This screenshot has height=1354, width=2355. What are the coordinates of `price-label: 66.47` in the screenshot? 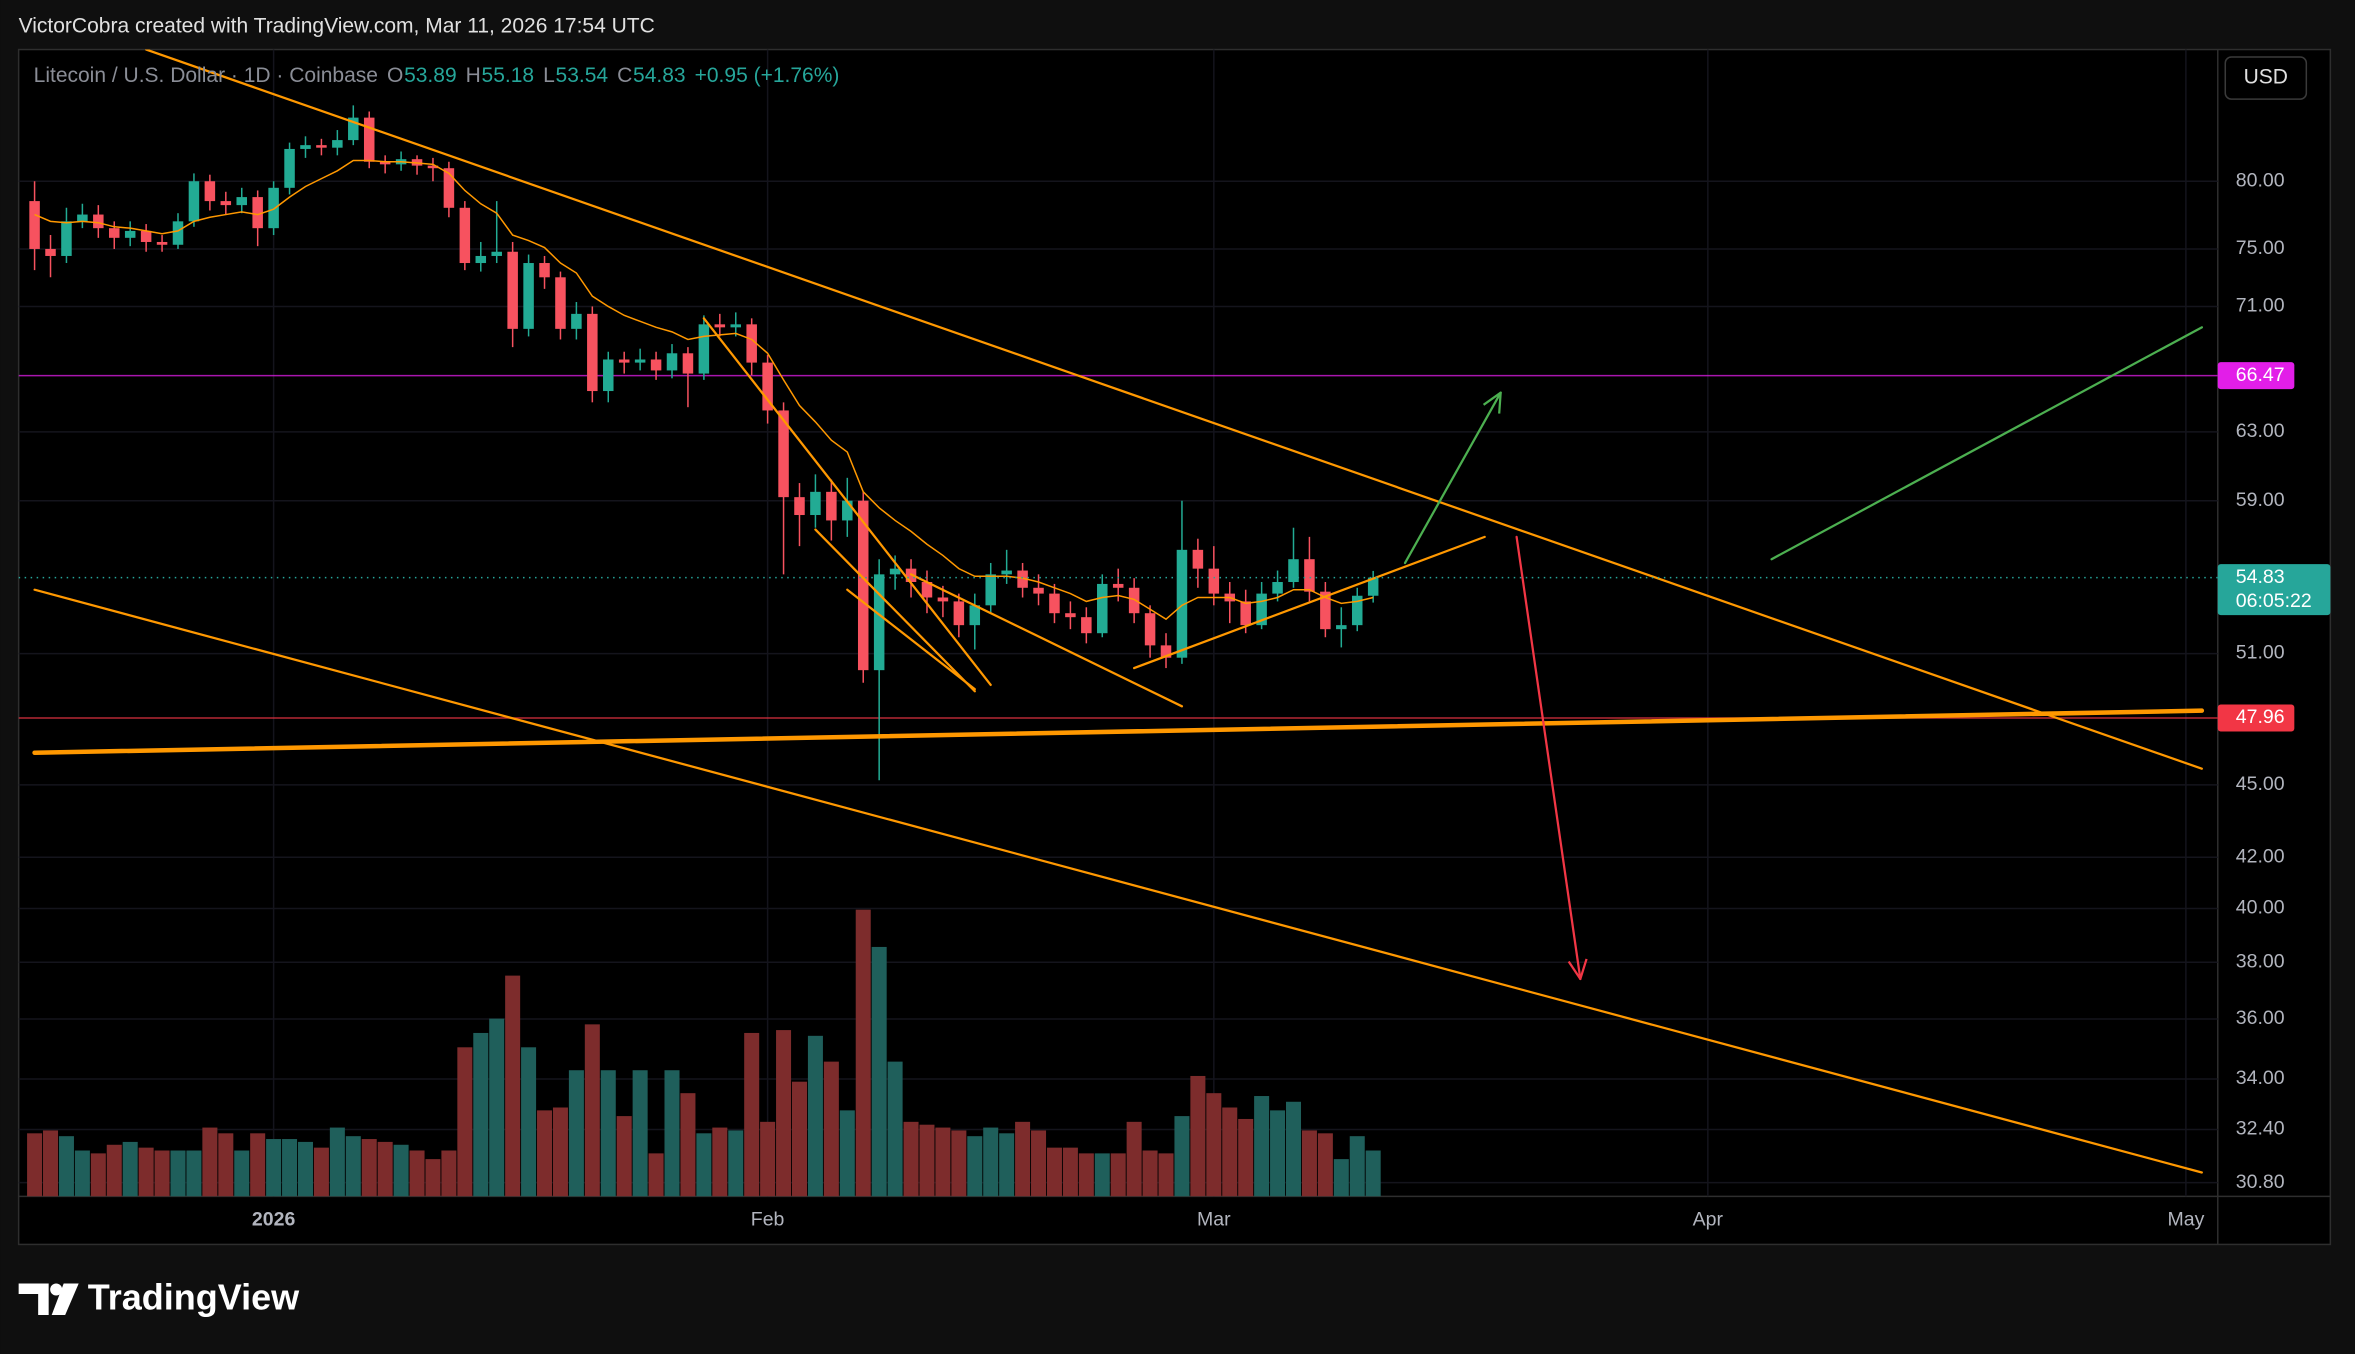 It's located at (2260, 375).